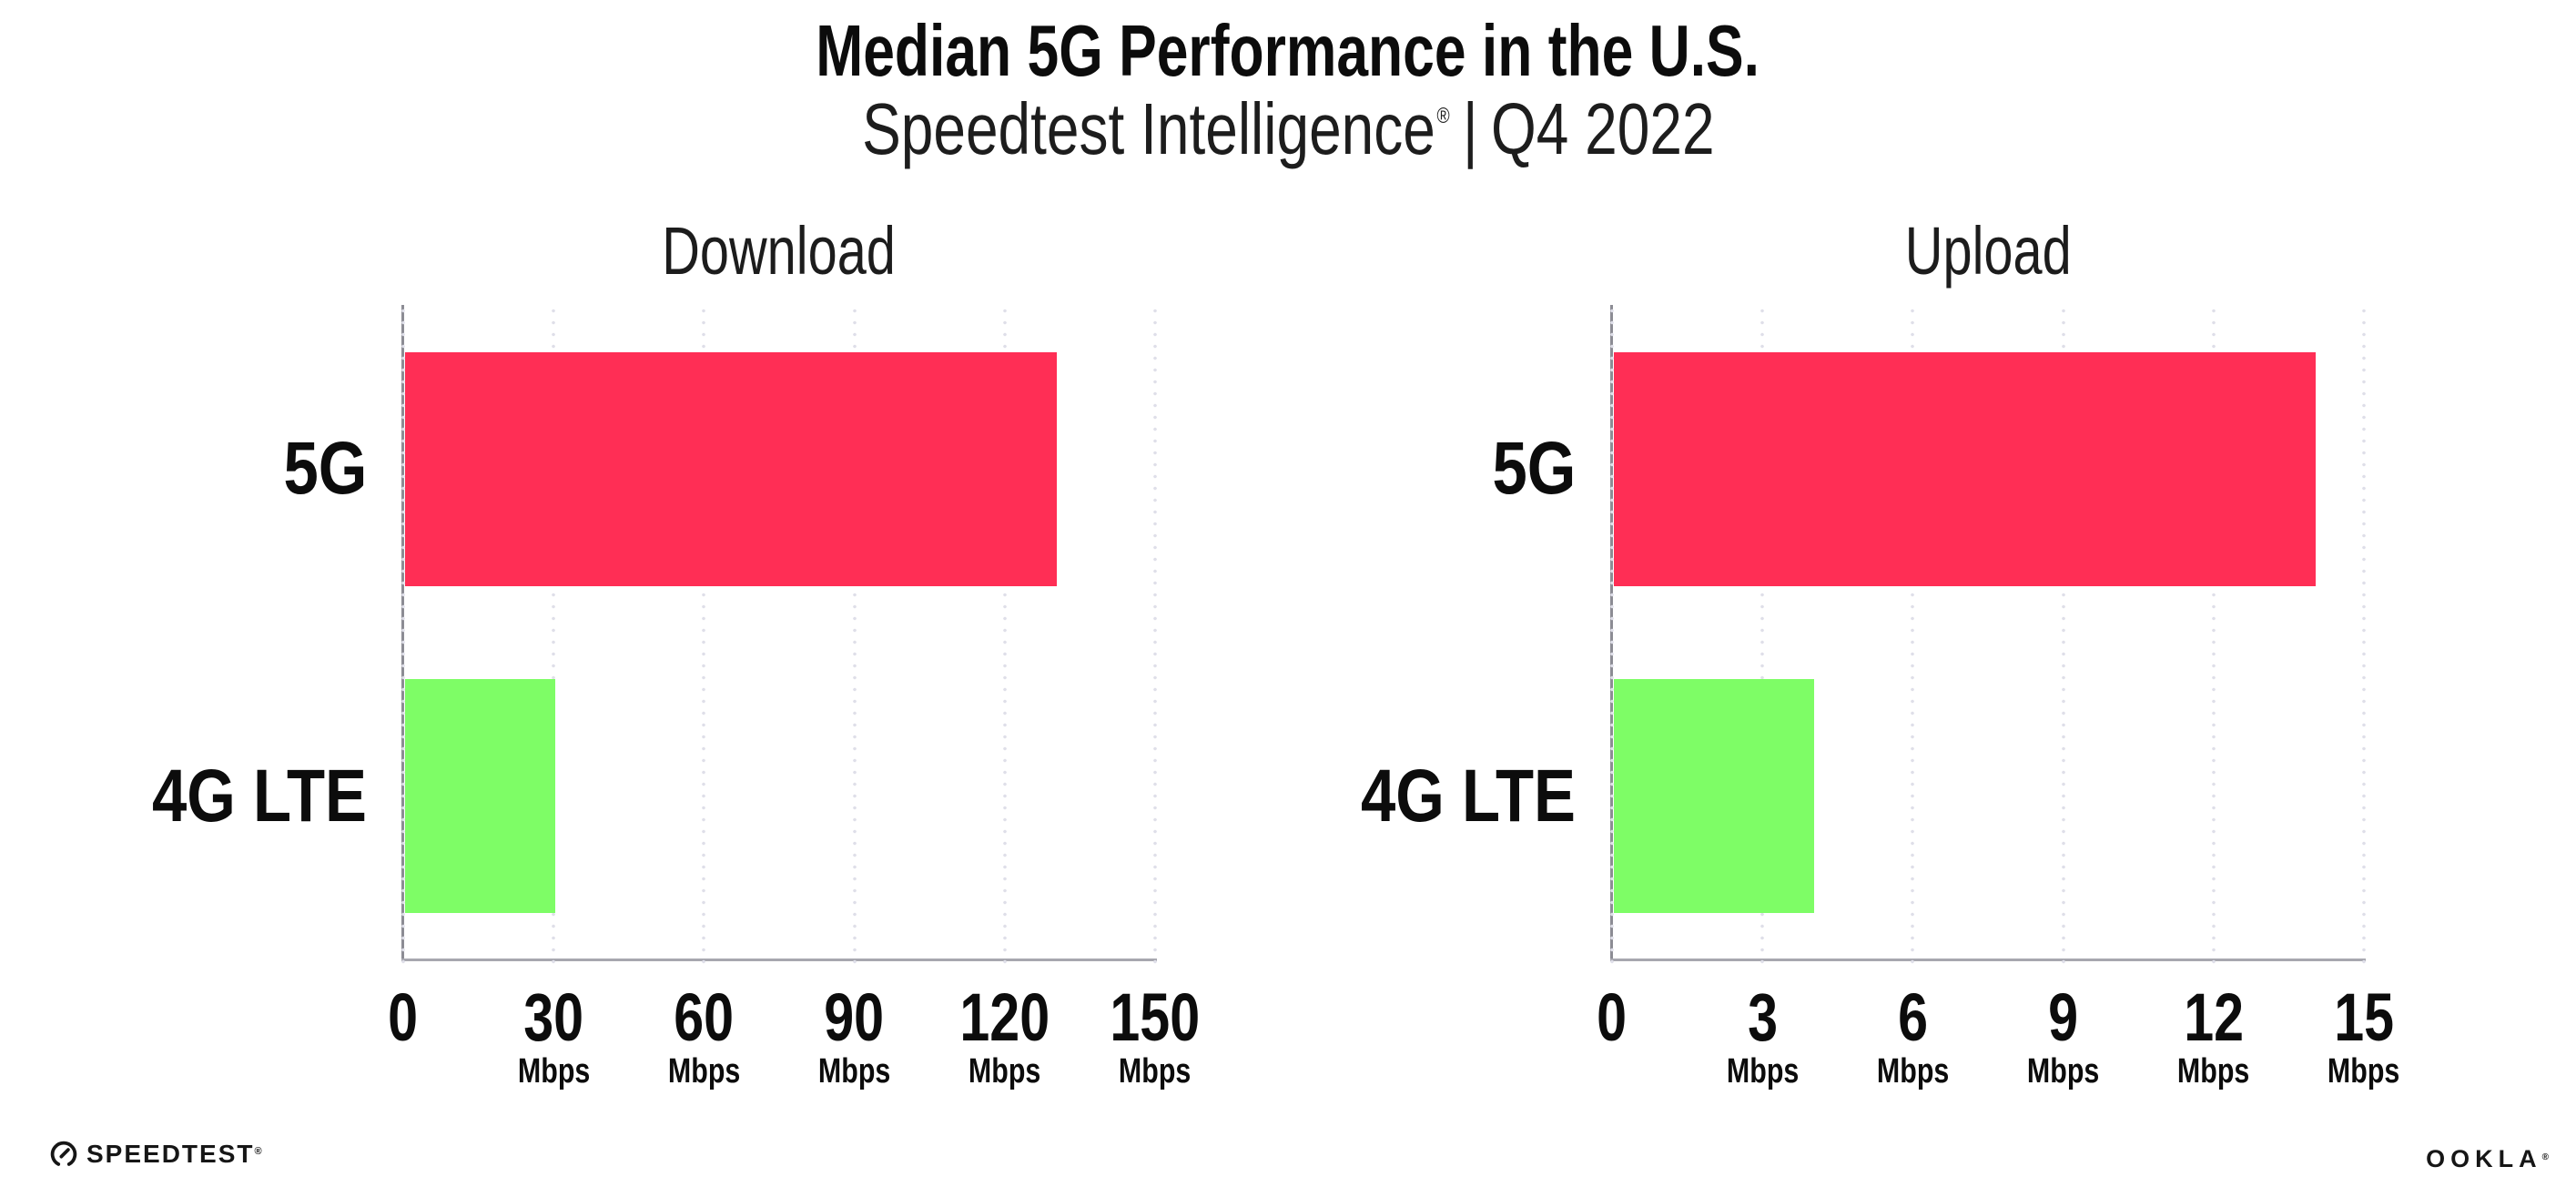 The height and width of the screenshot is (1197, 2576). Describe the element at coordinates (1602, 128) in the screenshot. I see `subtitle-period: Q4 2022` at that location.